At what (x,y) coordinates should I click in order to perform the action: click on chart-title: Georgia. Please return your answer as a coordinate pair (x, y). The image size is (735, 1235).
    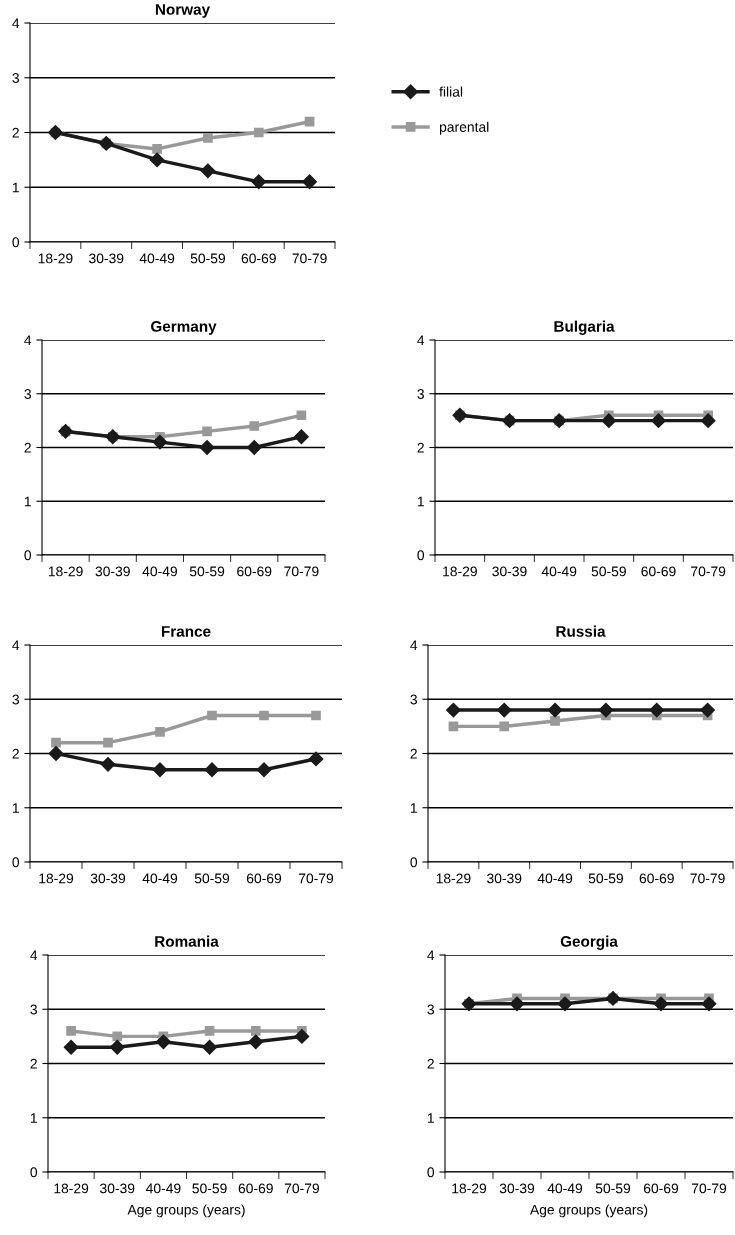
    Looking at the image, I should click on (589, 942).